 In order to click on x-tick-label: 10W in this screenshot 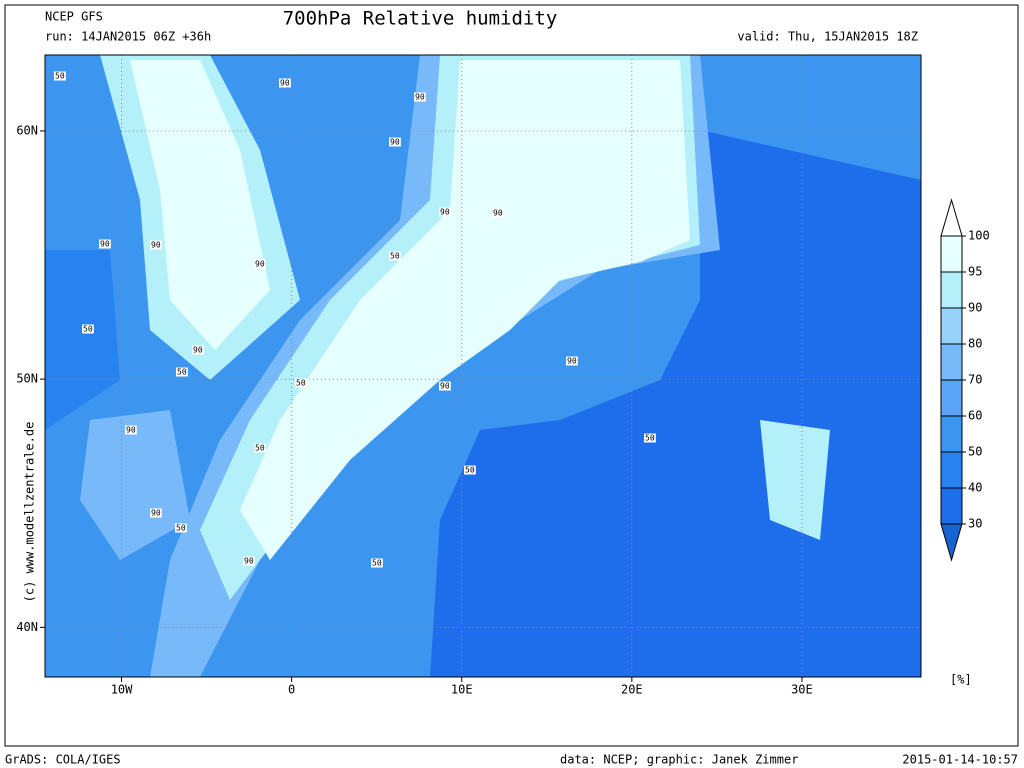, I will do `click(122, 690)`.